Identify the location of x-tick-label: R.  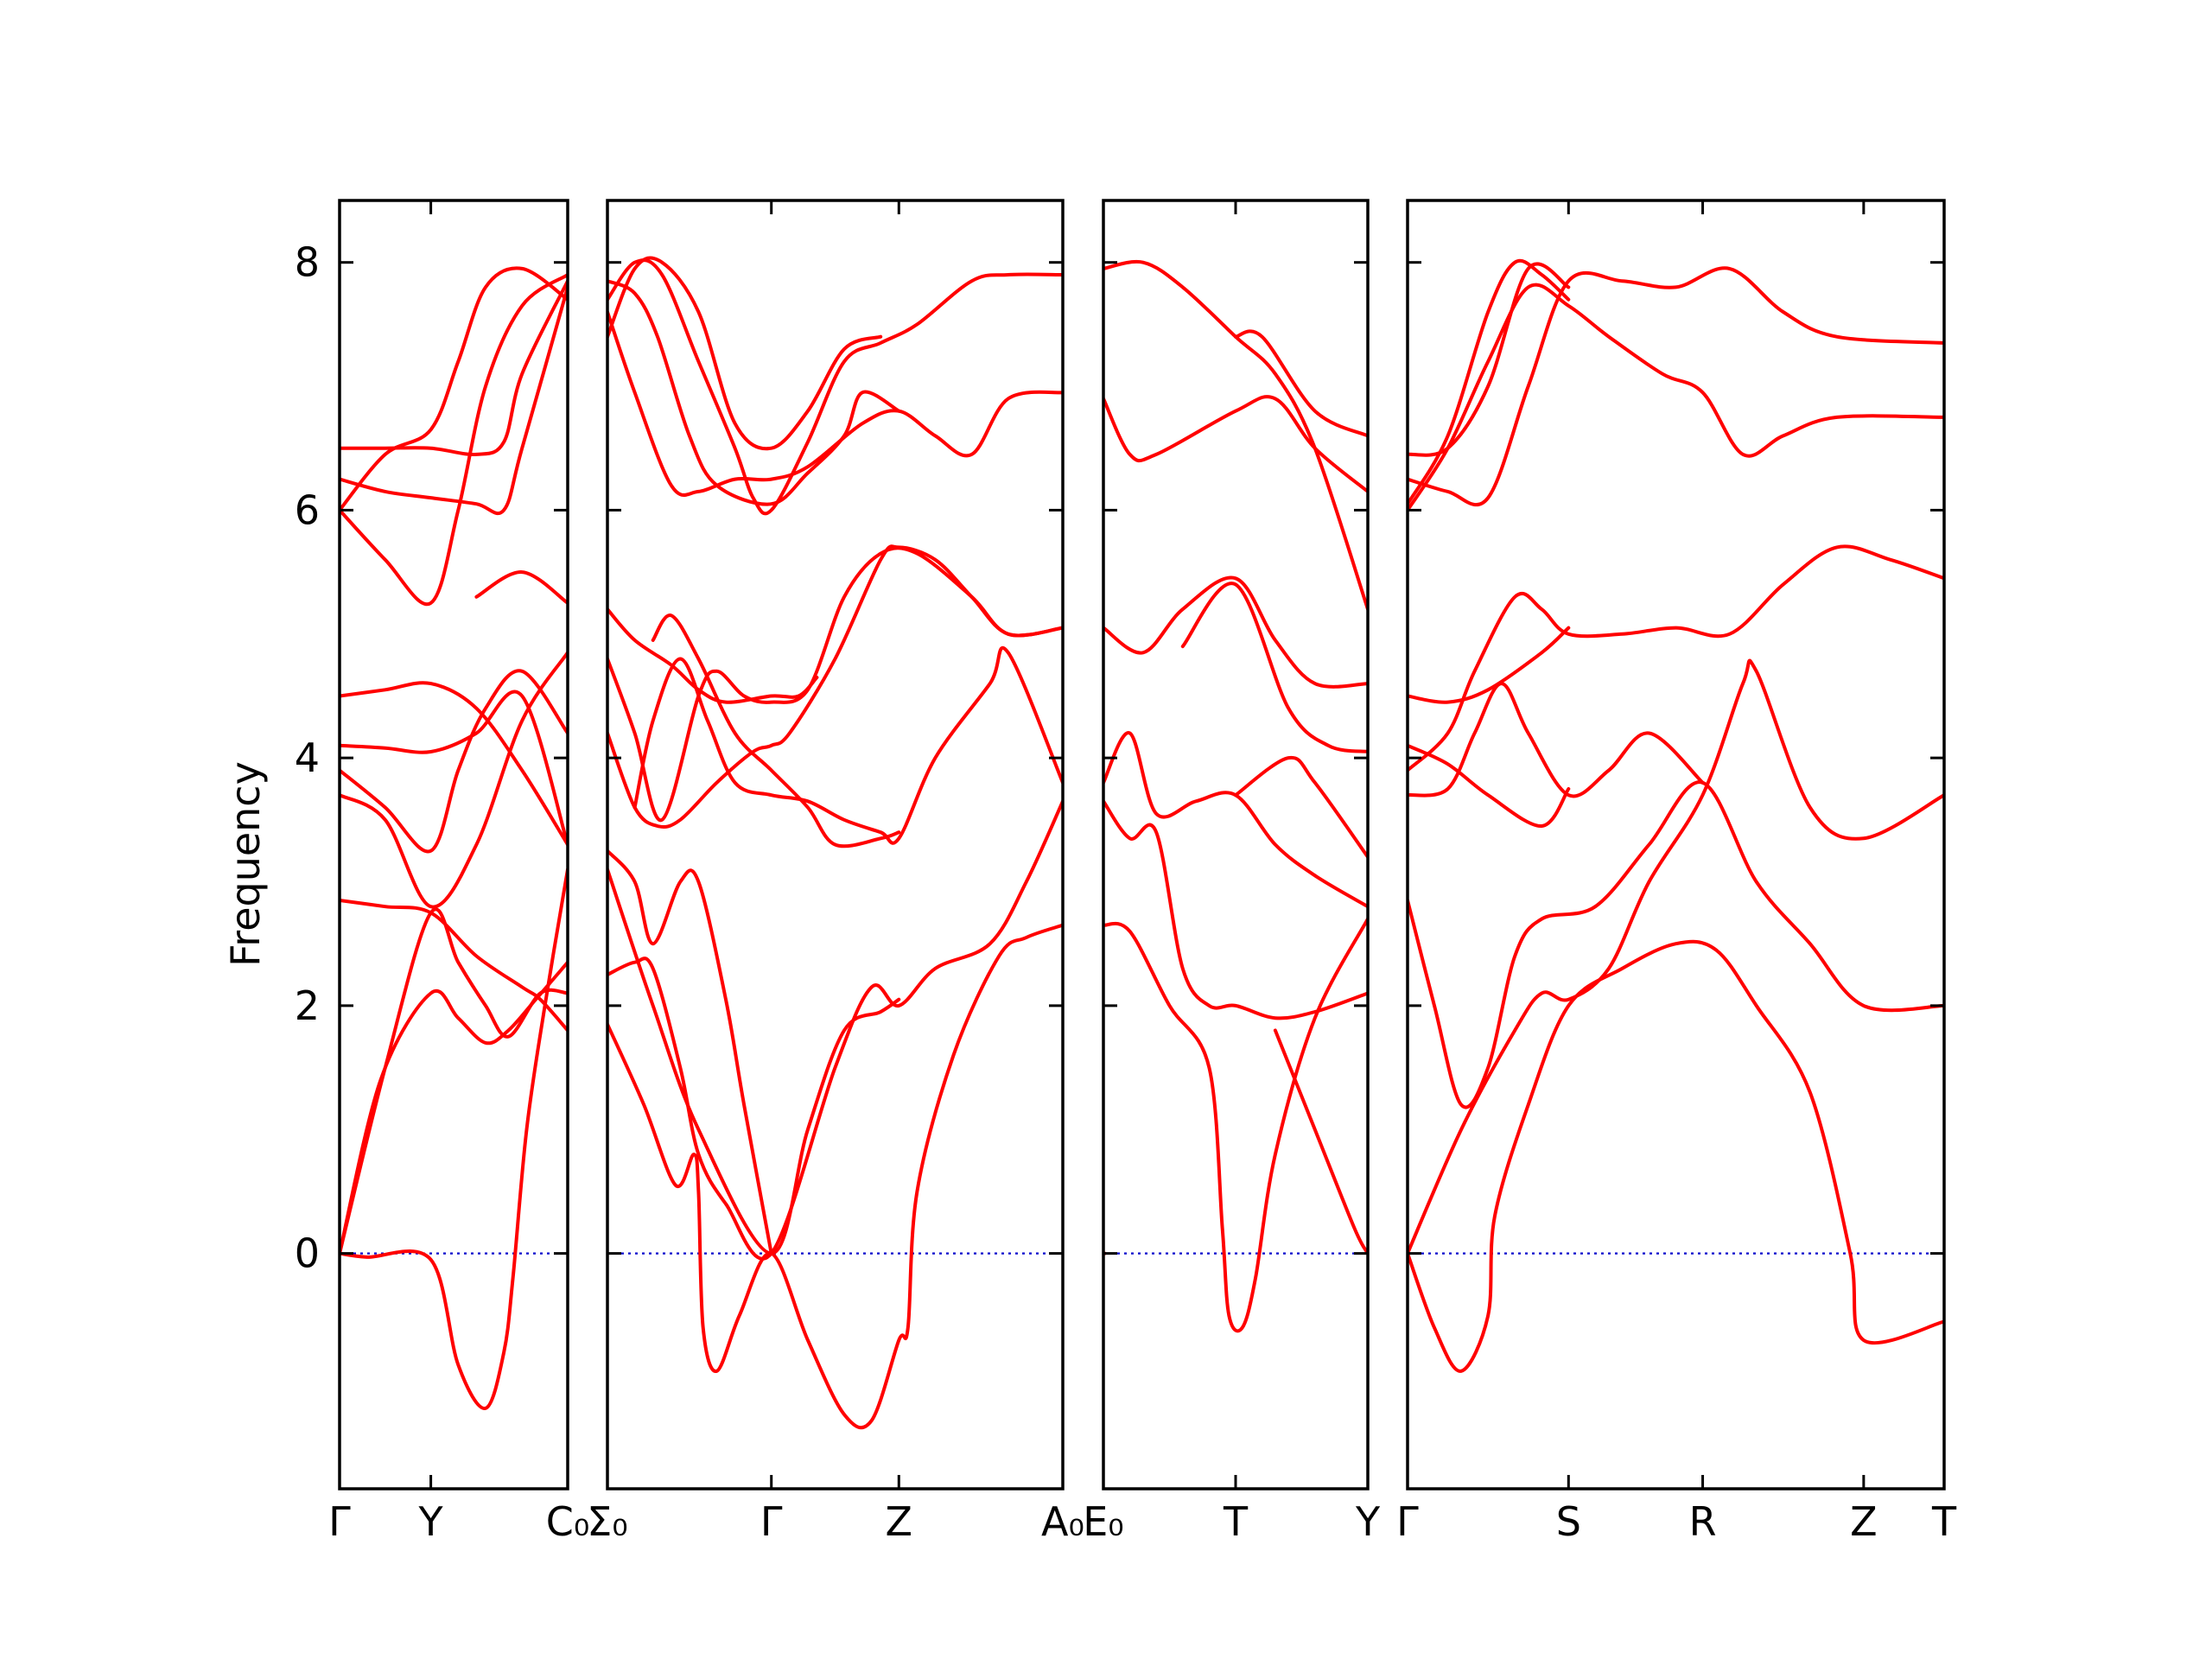
(1703, 1521).